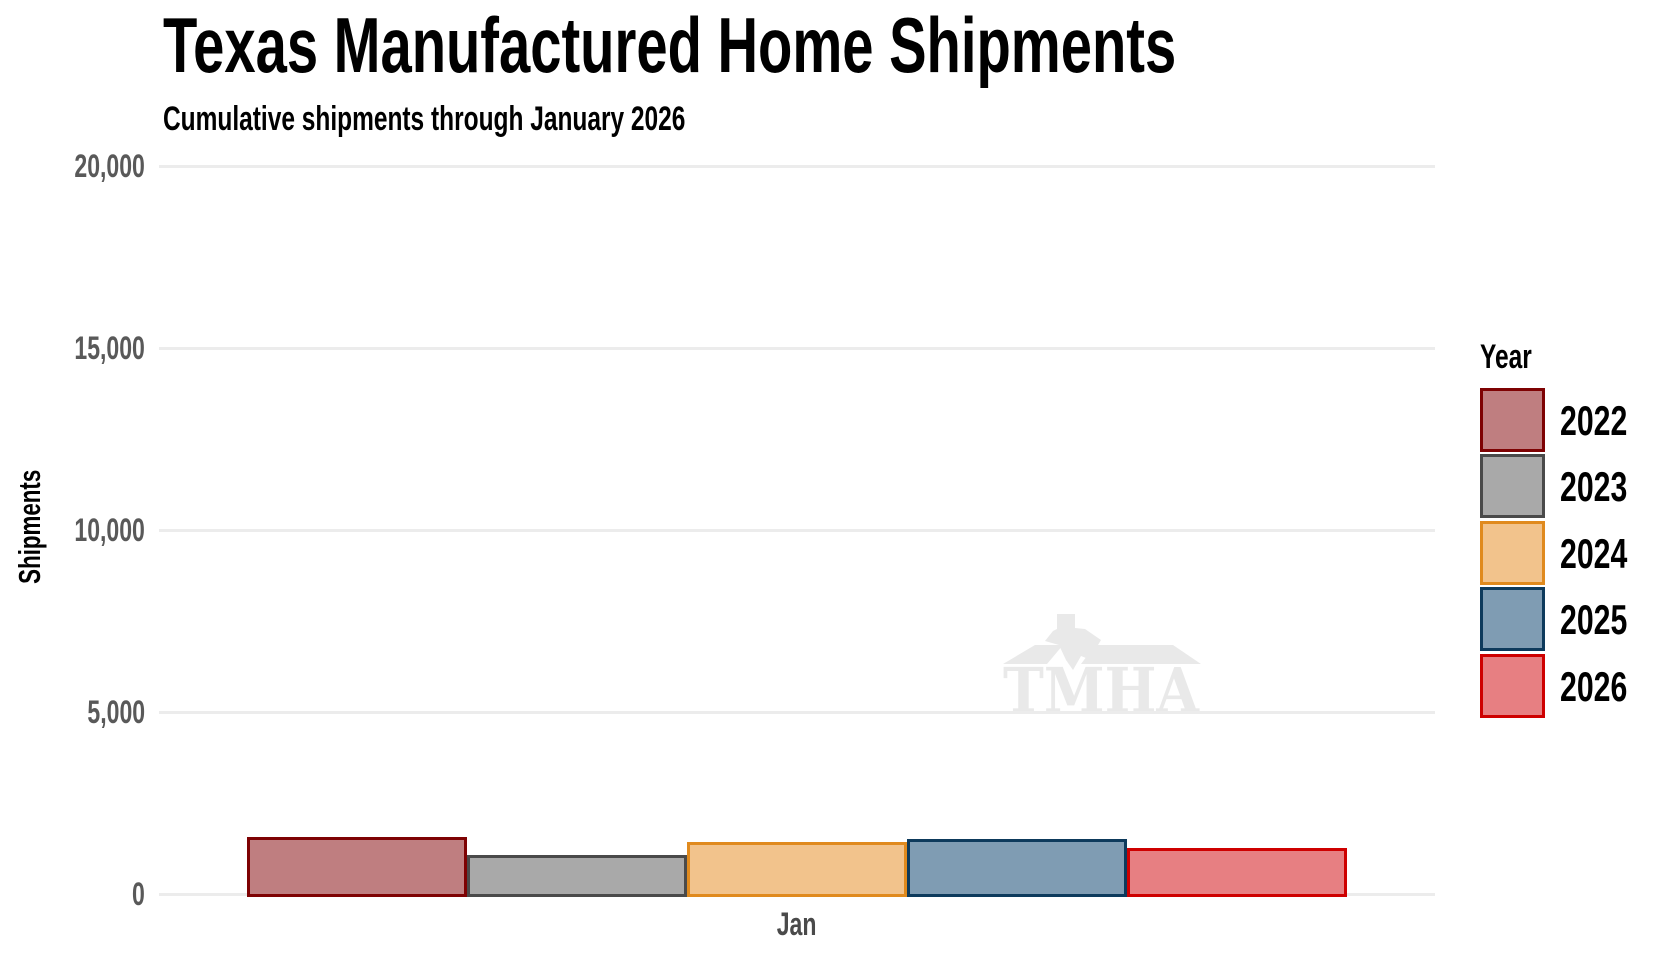 This screenshot has width=1660, height=960. I want to click on ytick-5000-text: 5,000, so click(116, 712).